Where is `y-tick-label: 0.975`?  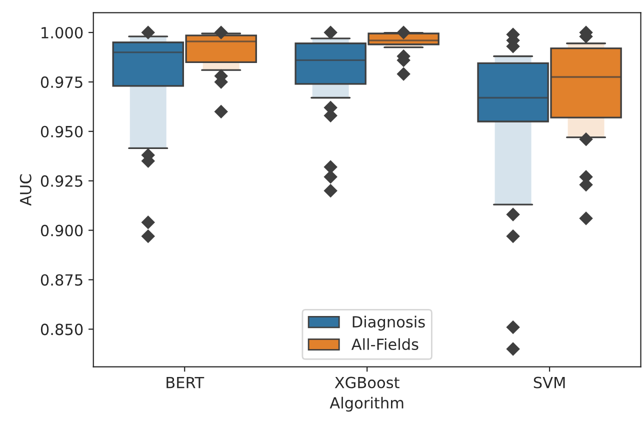
y-tick-label: 0.975 is located at coordinates (61, 82).